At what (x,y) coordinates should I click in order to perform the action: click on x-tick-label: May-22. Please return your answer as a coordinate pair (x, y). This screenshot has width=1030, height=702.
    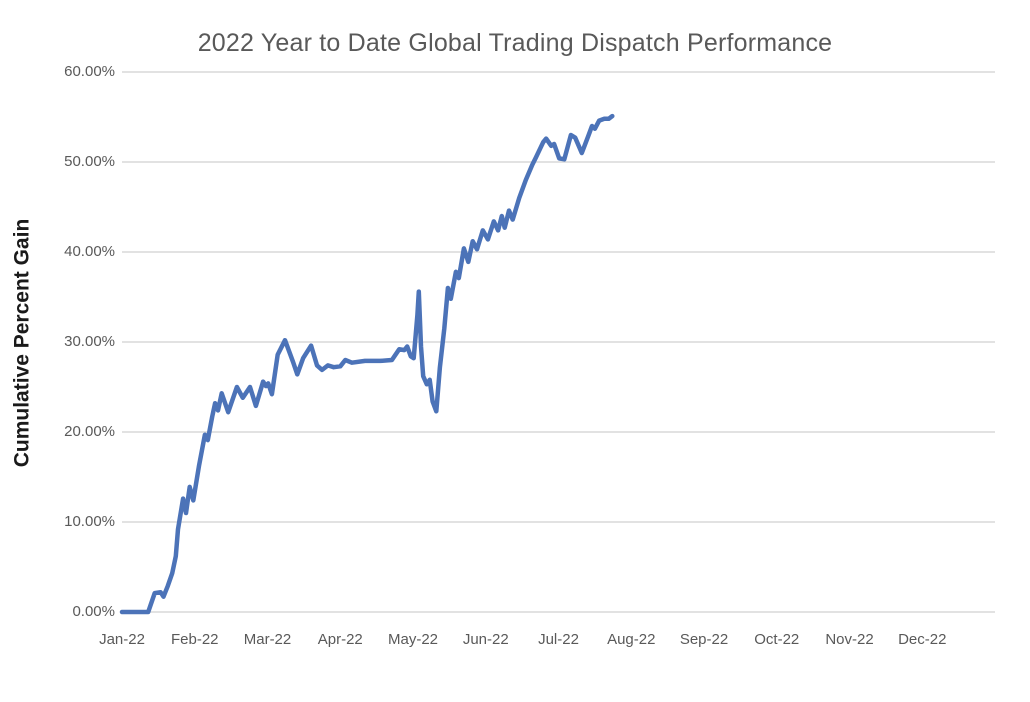
    Looking at the image, I should click on (413, 639).